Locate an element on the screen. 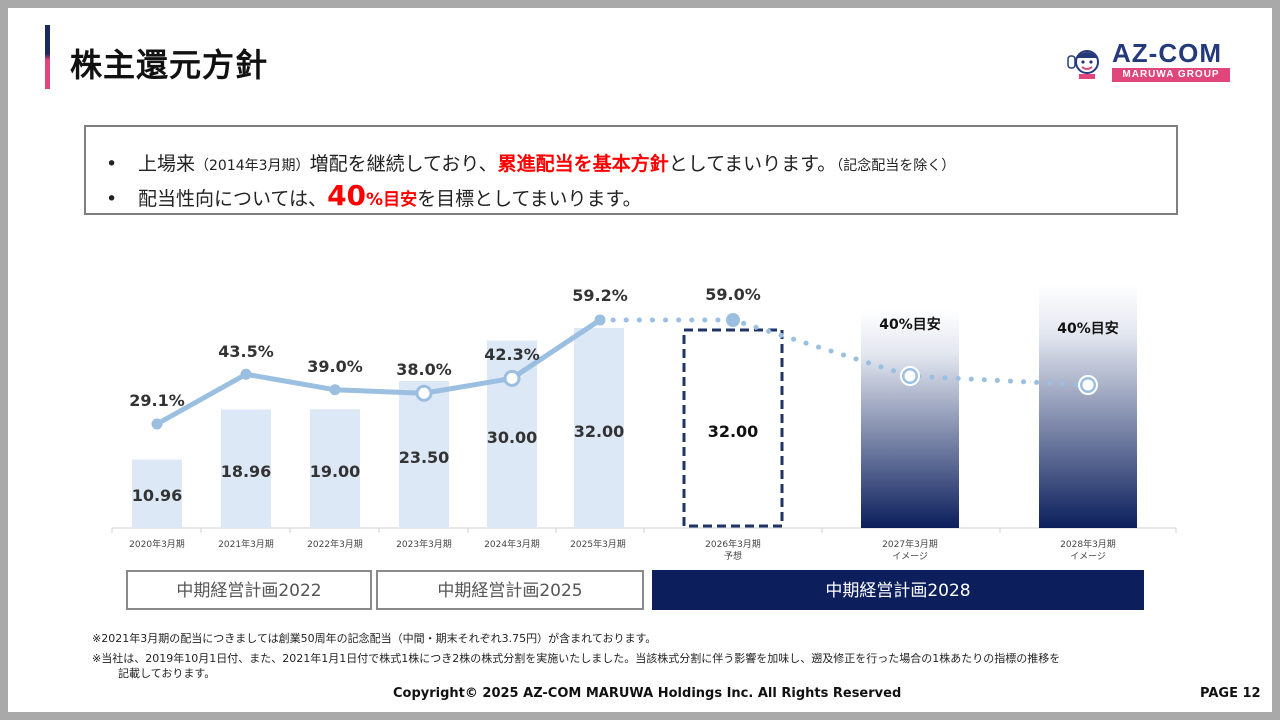 The width and height of the screenshot is (1280, 720). payout-target-unit: %目安 is located at coordinates (392, 200).